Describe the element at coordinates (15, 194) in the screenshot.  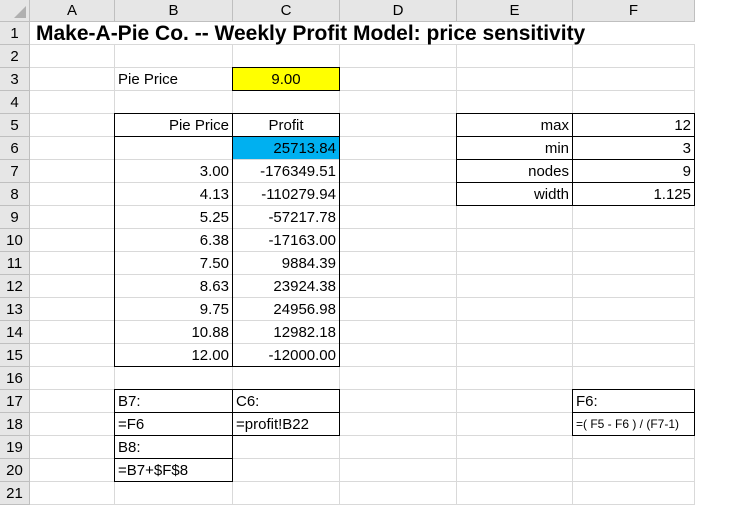
I see `row-header-8: 8` at that location.